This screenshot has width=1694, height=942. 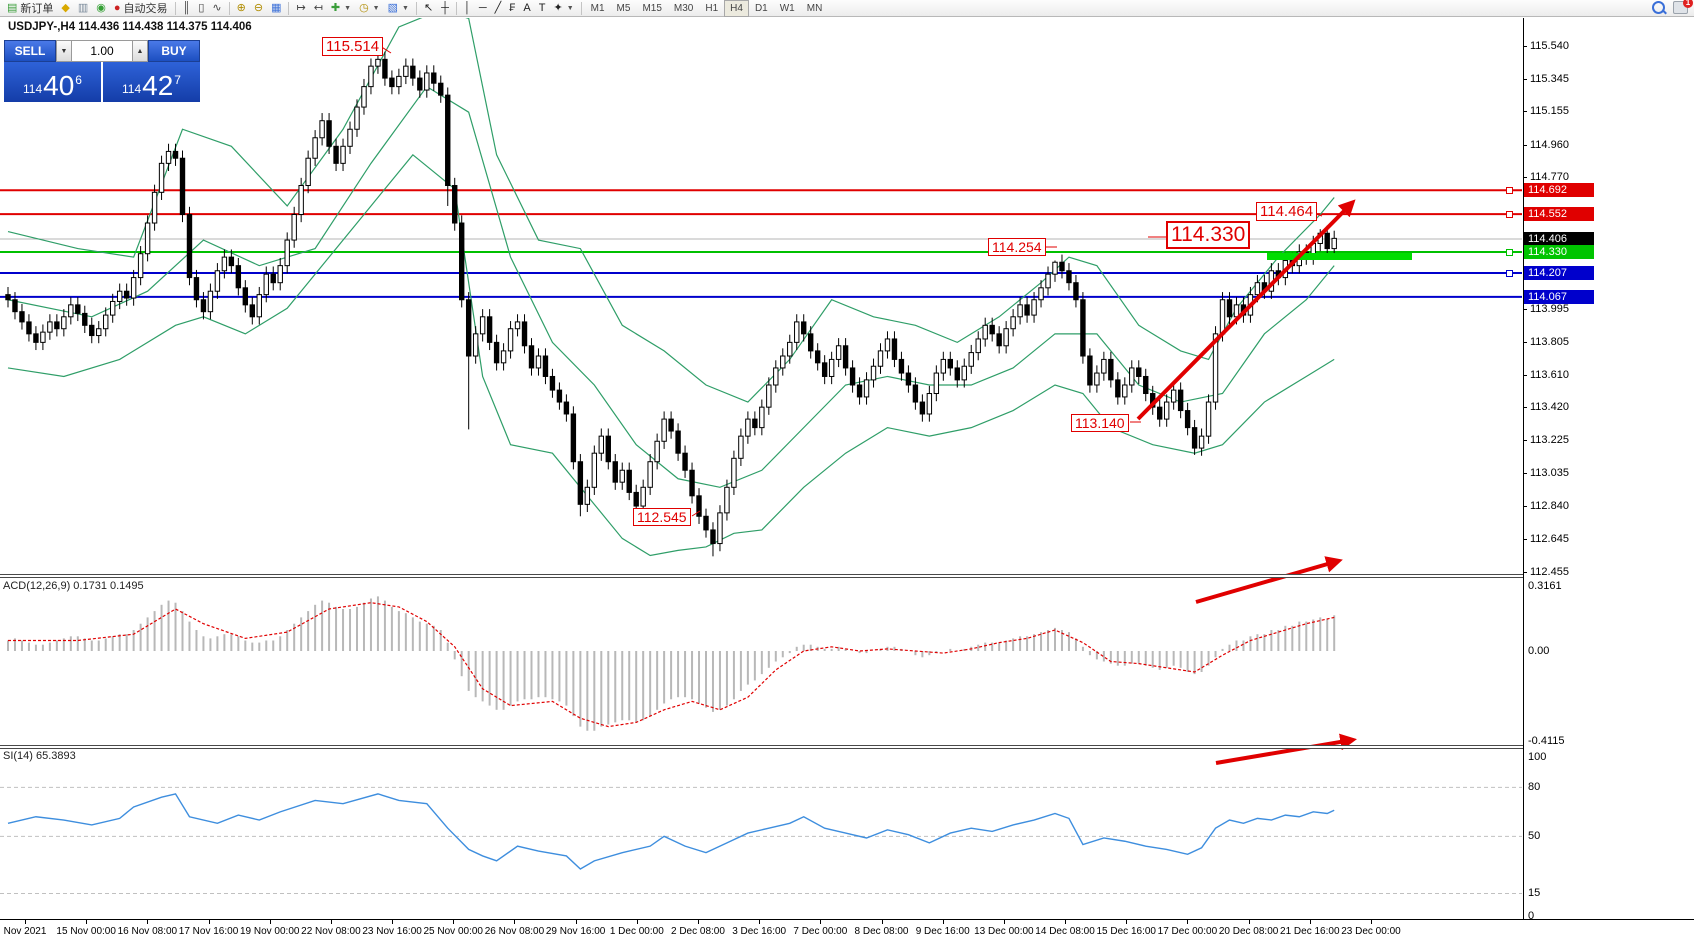 I want to click on volume-input, so click(x=102, y=51).